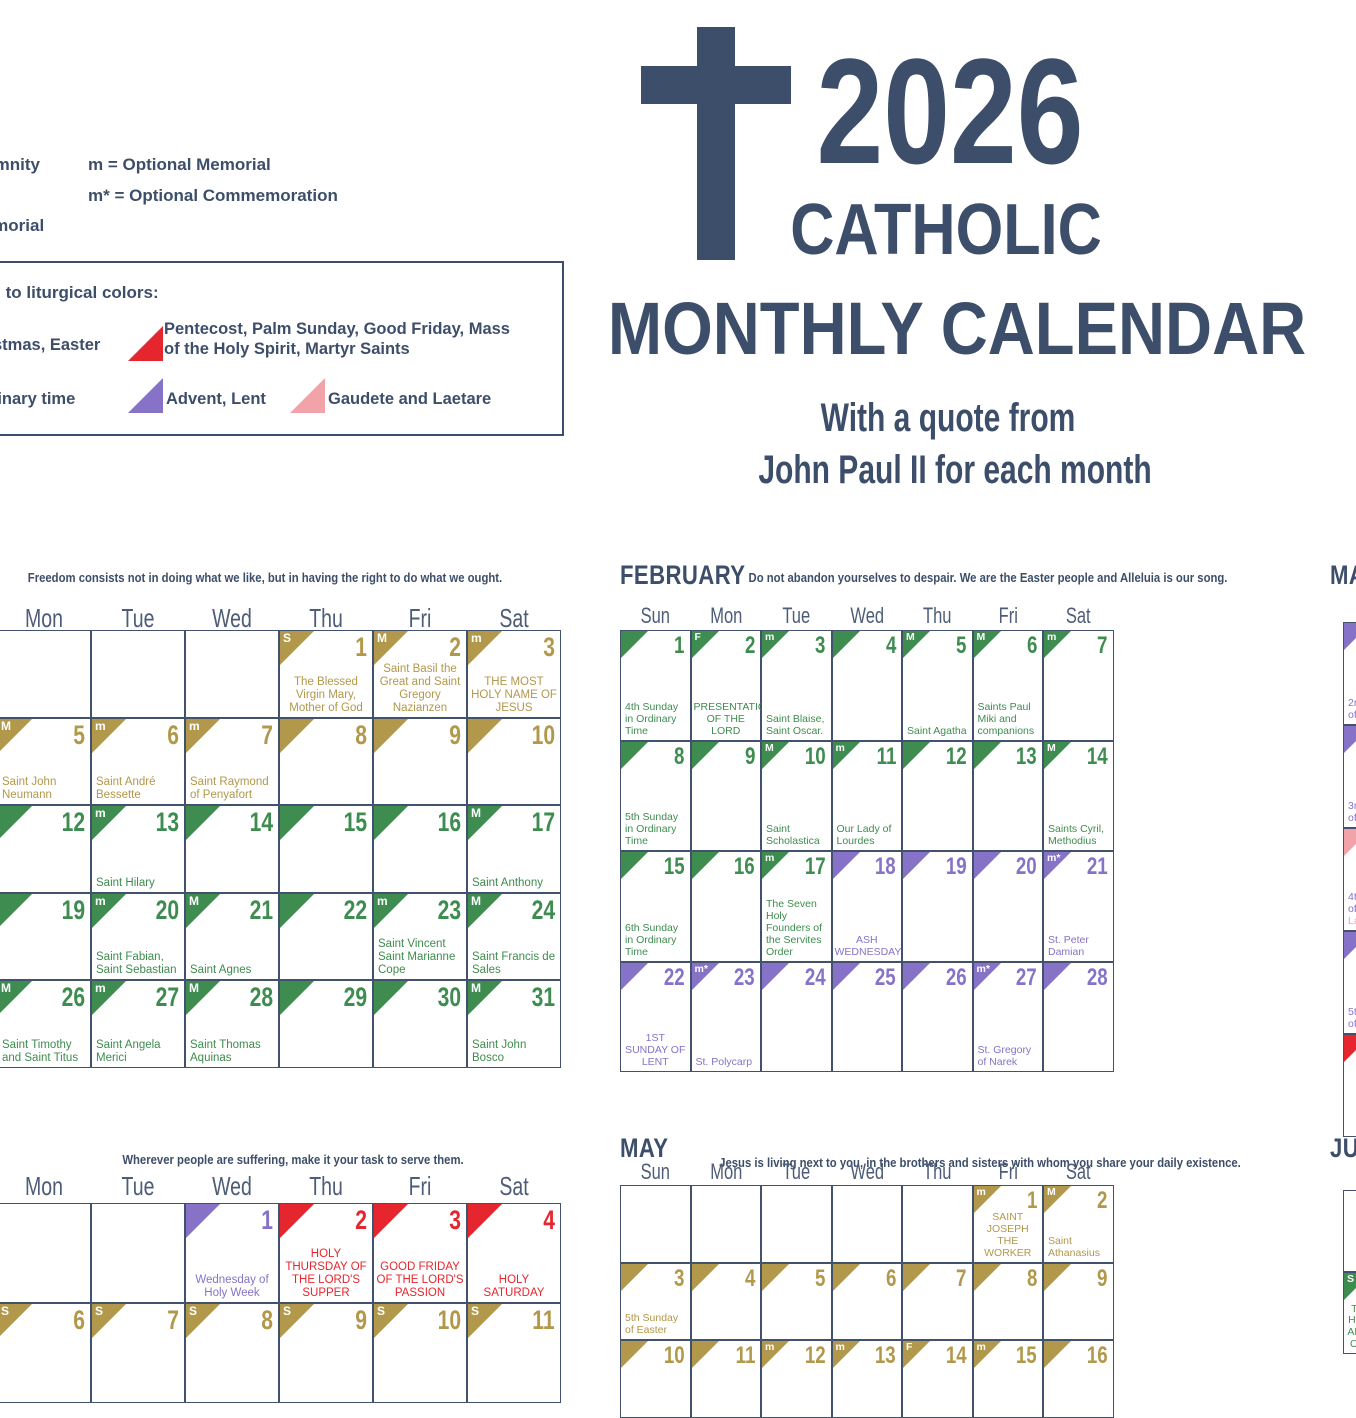 Image resolution: width=1356 pixels, height=1418 pixels. Describe the element at coordinates (866, 1301) in the screenshot. I see `day-cell: 6` at that location.